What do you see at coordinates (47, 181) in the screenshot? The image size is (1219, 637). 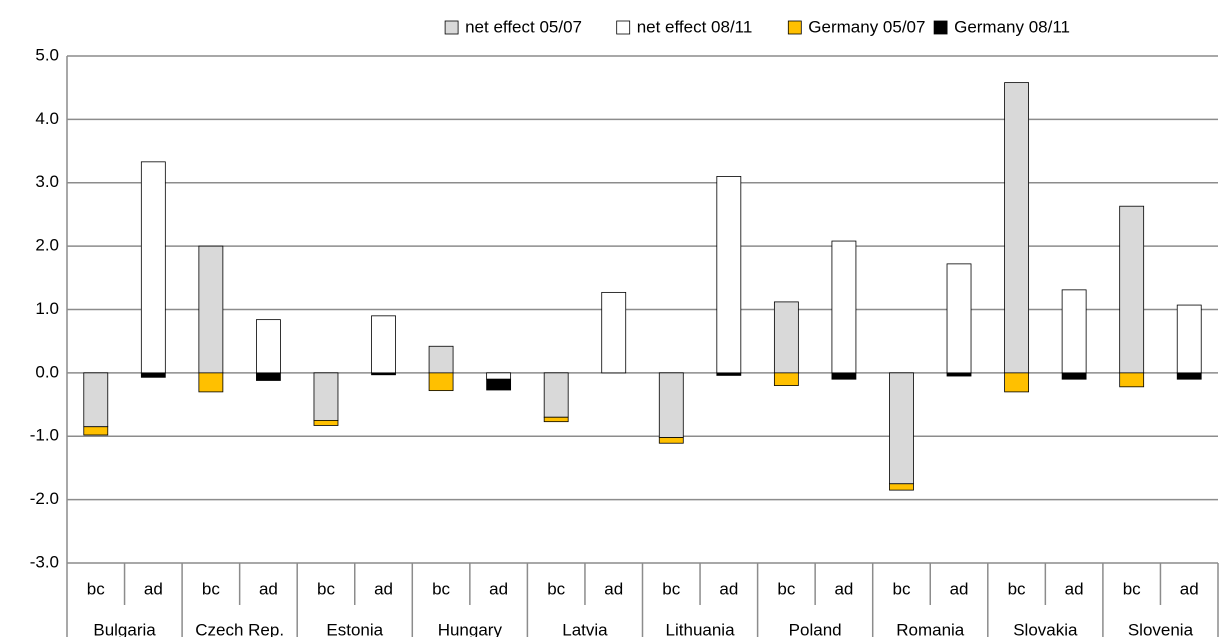 I see `y-tick-label: 3.0` at bounding box center [47, 181].